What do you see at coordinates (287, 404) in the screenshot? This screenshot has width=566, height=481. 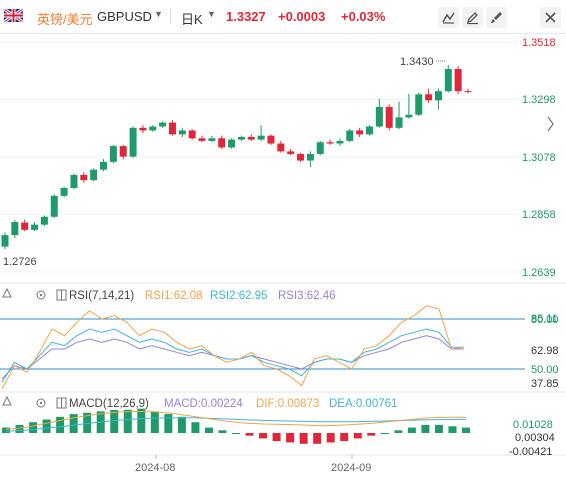 I see `dif-value: DIF:0.00873` at bounding box center [287, 404].